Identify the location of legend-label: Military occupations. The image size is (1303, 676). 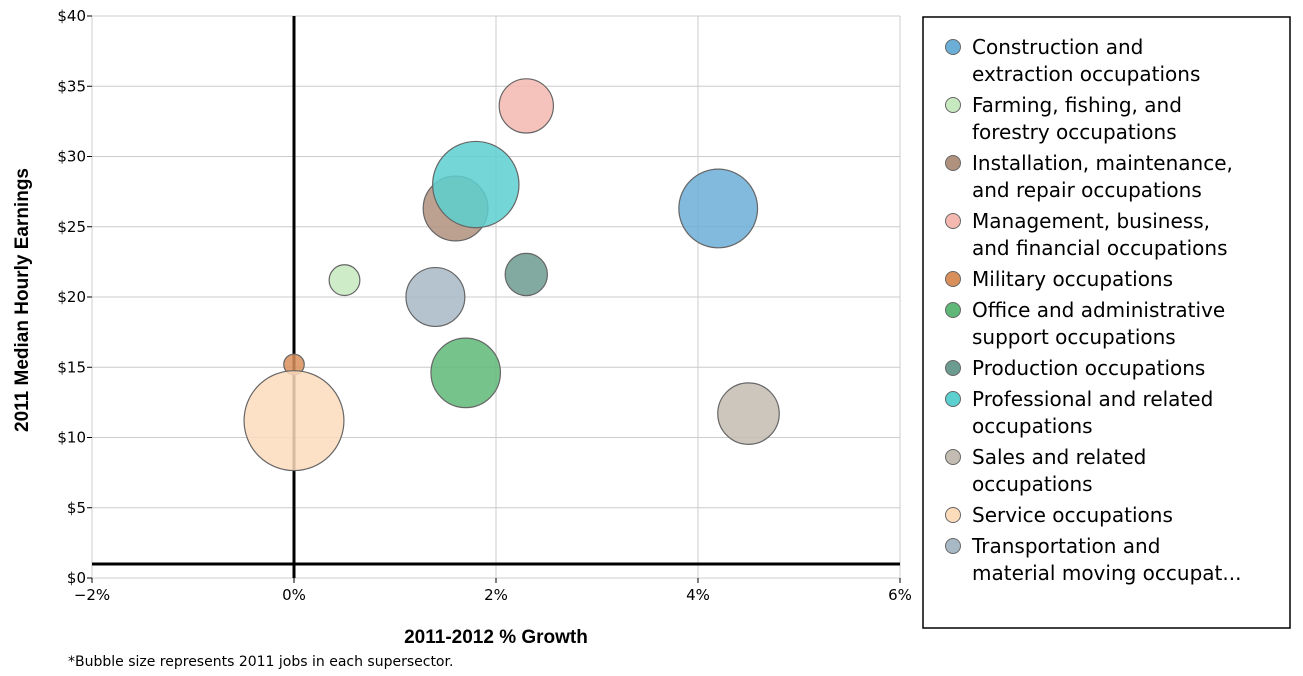
(1072, 279).